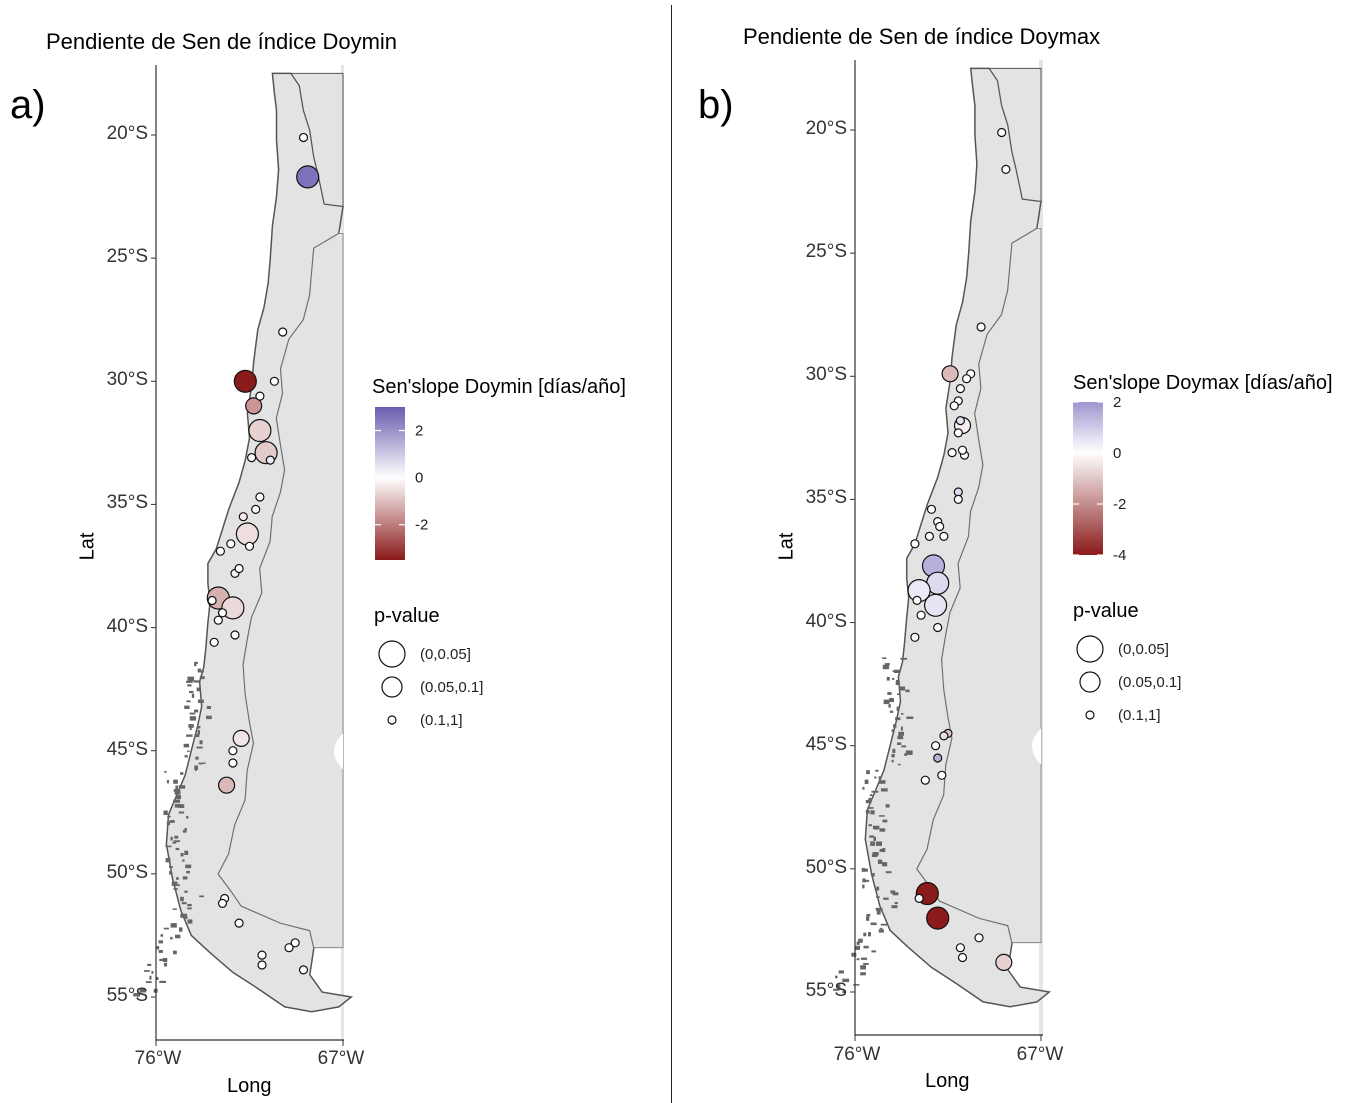 The width and height of the screenshot is (1359, 1103). Describe the element at coordinates (1139, 715) in the screenshot. I see `size-legend-label: (0.1,1]` at that location.